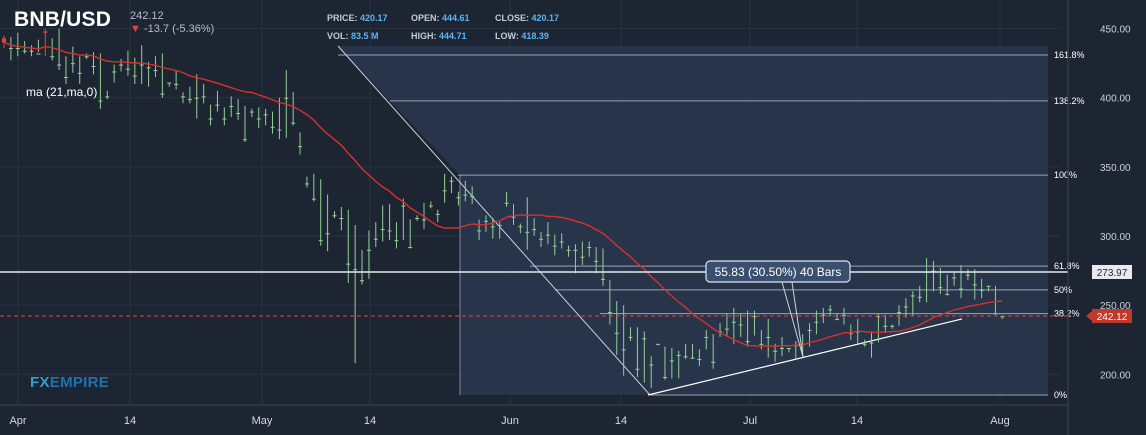 The height and width of the screenshot is (435, 1146). Describe the element at coordinates (172, 29) in the screenshot. I see `price-change: ▼ -13.7 (-5.36%)` at that location.